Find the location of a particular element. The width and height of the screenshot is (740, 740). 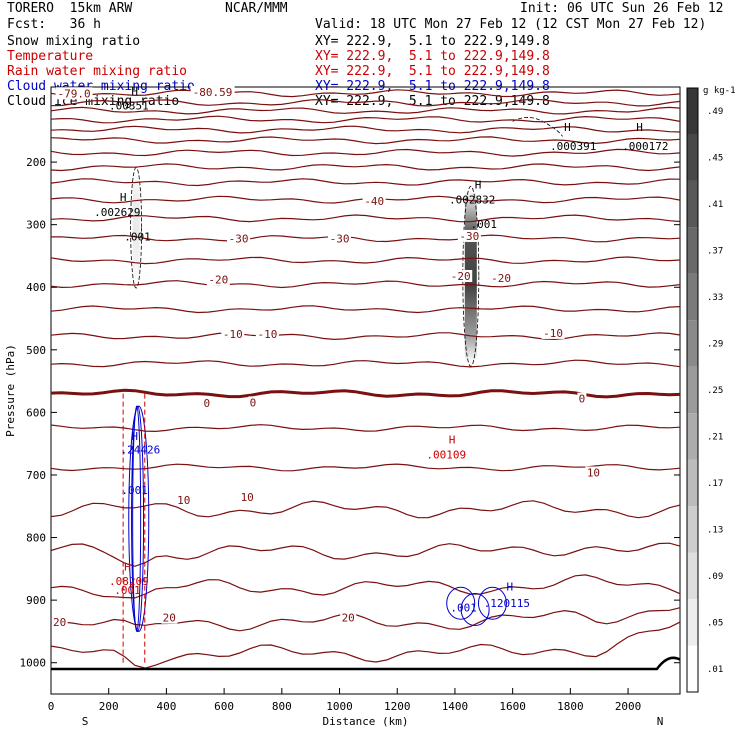

temp-label: 20 is located at coordinates (59, 622).